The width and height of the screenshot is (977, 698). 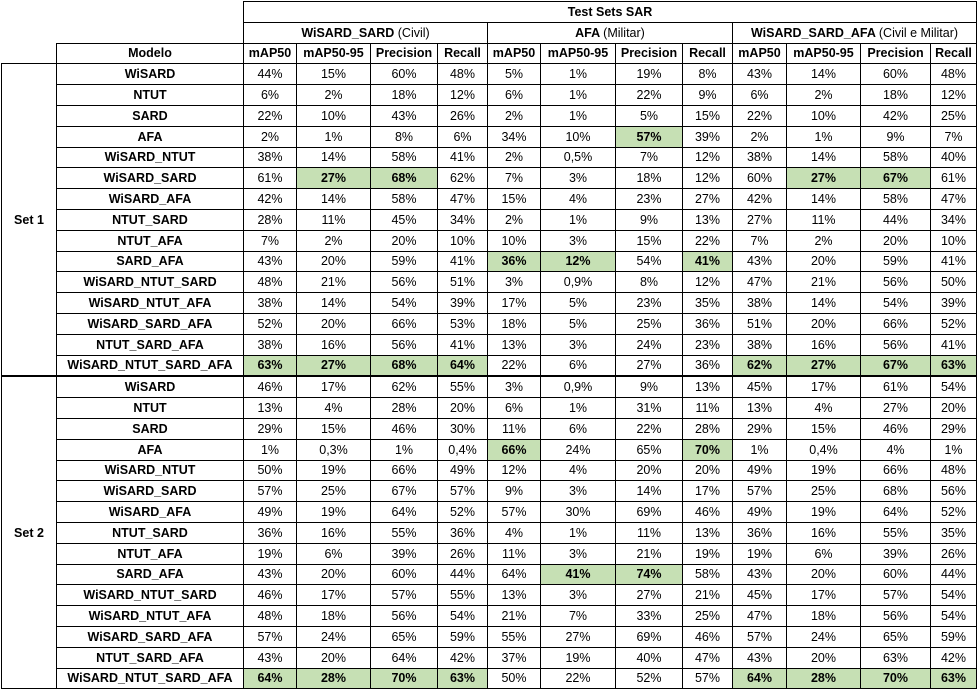 I want to click on metric-value: 21%, so click(x=649, y=553).